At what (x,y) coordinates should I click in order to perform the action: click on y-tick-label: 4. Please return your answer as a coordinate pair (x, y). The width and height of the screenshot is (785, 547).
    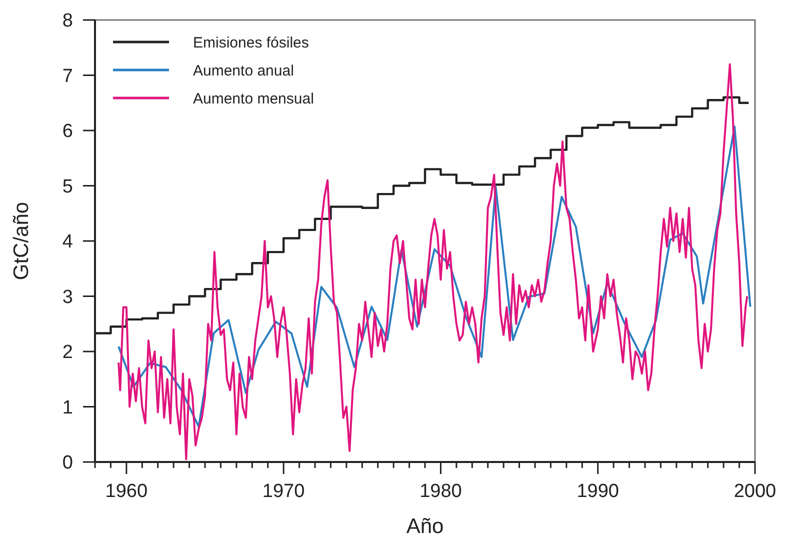
    Looking at the image, I should click on (68, 242).